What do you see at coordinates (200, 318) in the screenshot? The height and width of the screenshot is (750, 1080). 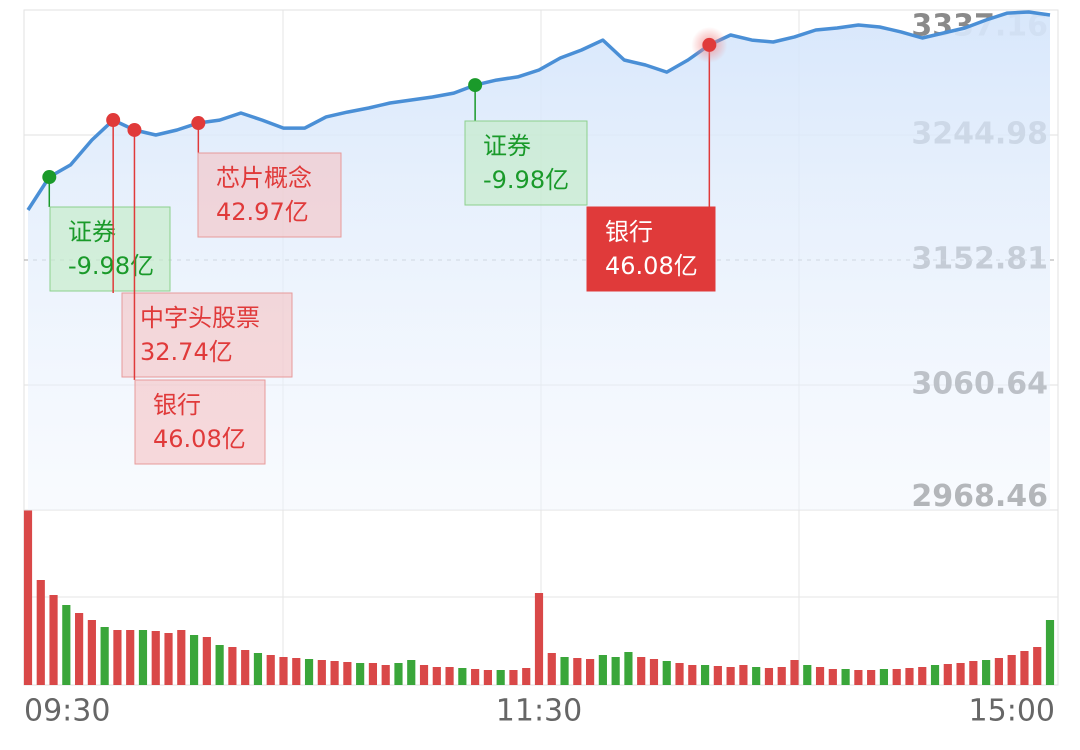 I see `annotation-title: 中字头股票` at bounding box center [200, 318].